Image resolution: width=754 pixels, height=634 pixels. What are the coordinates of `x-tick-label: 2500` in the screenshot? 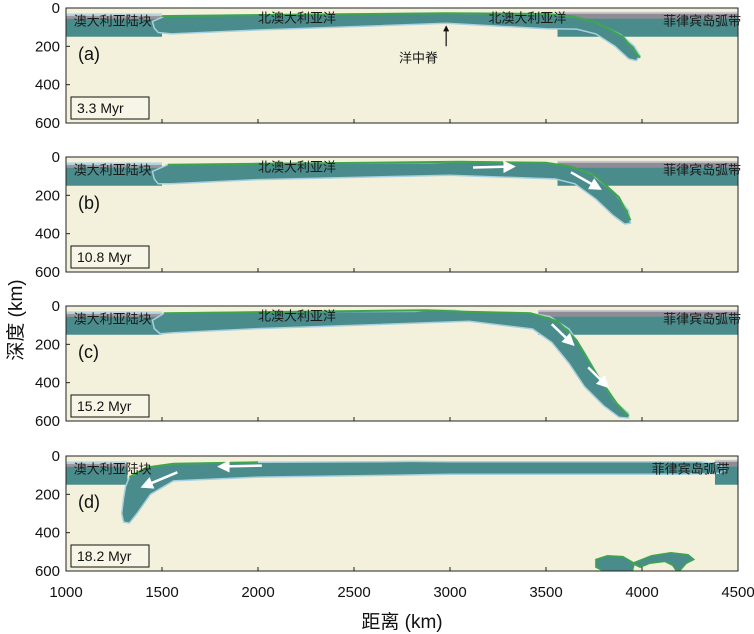 It's located at (353, 592).